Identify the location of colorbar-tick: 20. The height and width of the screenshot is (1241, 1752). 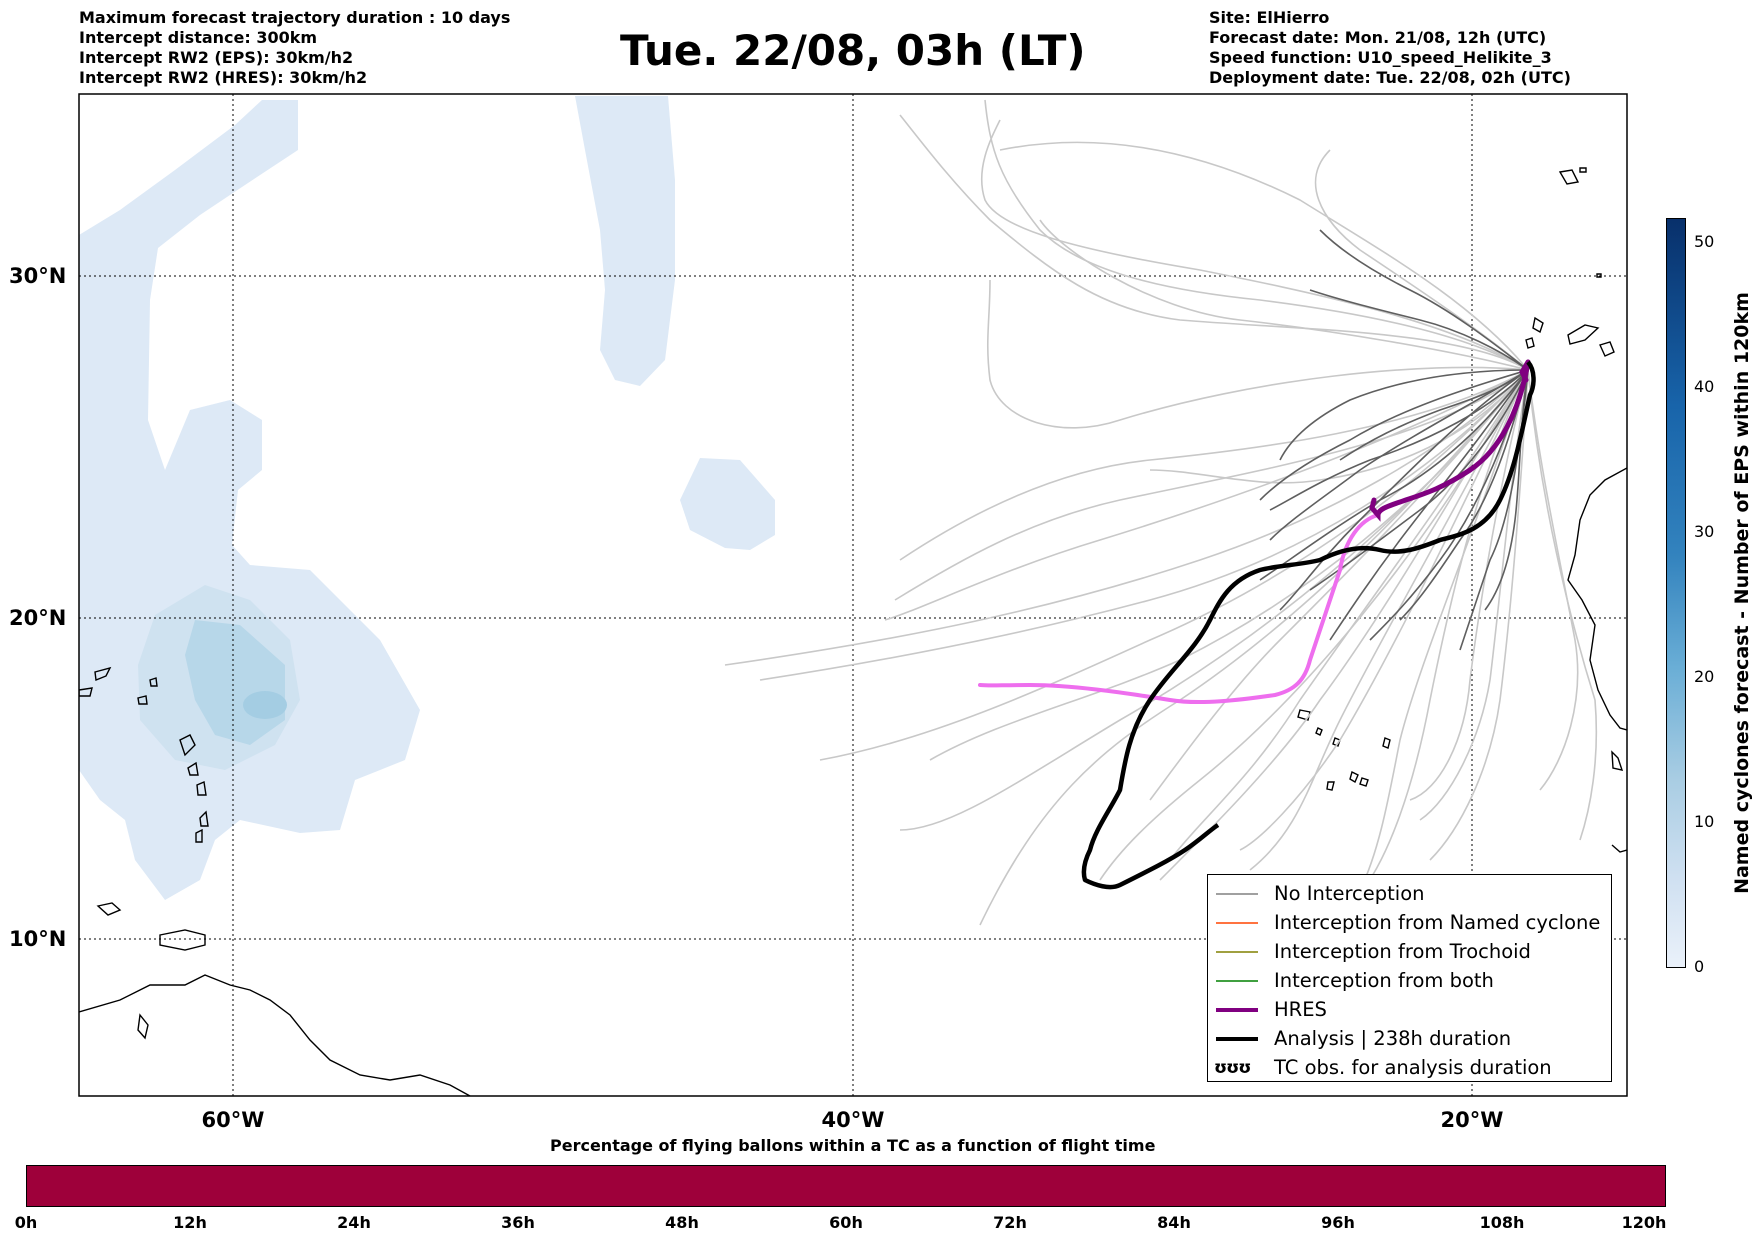
(1704, 676).